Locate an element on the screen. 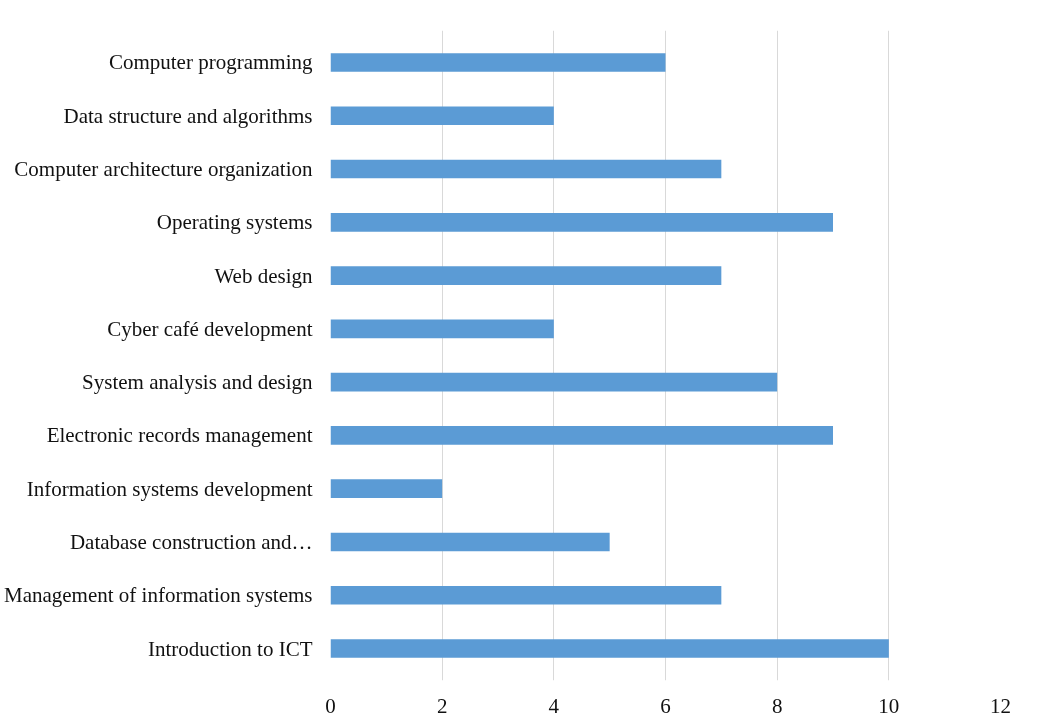  x-tick-label: 6 is located at coordinates (665, 705).